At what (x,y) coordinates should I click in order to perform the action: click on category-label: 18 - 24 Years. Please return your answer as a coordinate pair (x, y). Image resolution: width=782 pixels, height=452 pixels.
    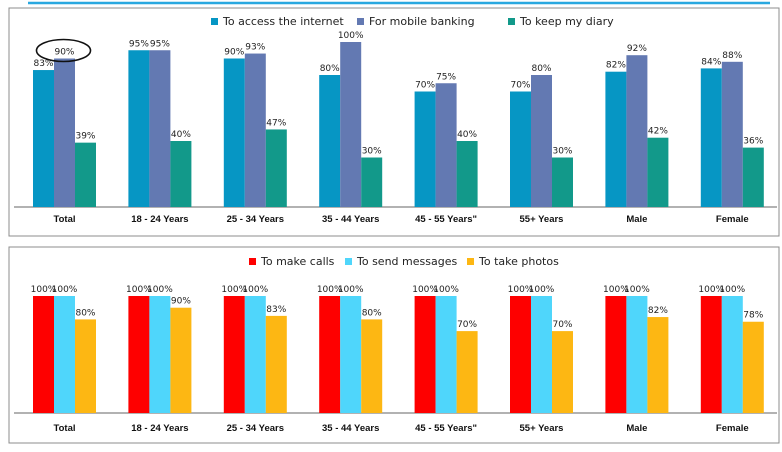
    Looking at the image, I should click on (159, 428).